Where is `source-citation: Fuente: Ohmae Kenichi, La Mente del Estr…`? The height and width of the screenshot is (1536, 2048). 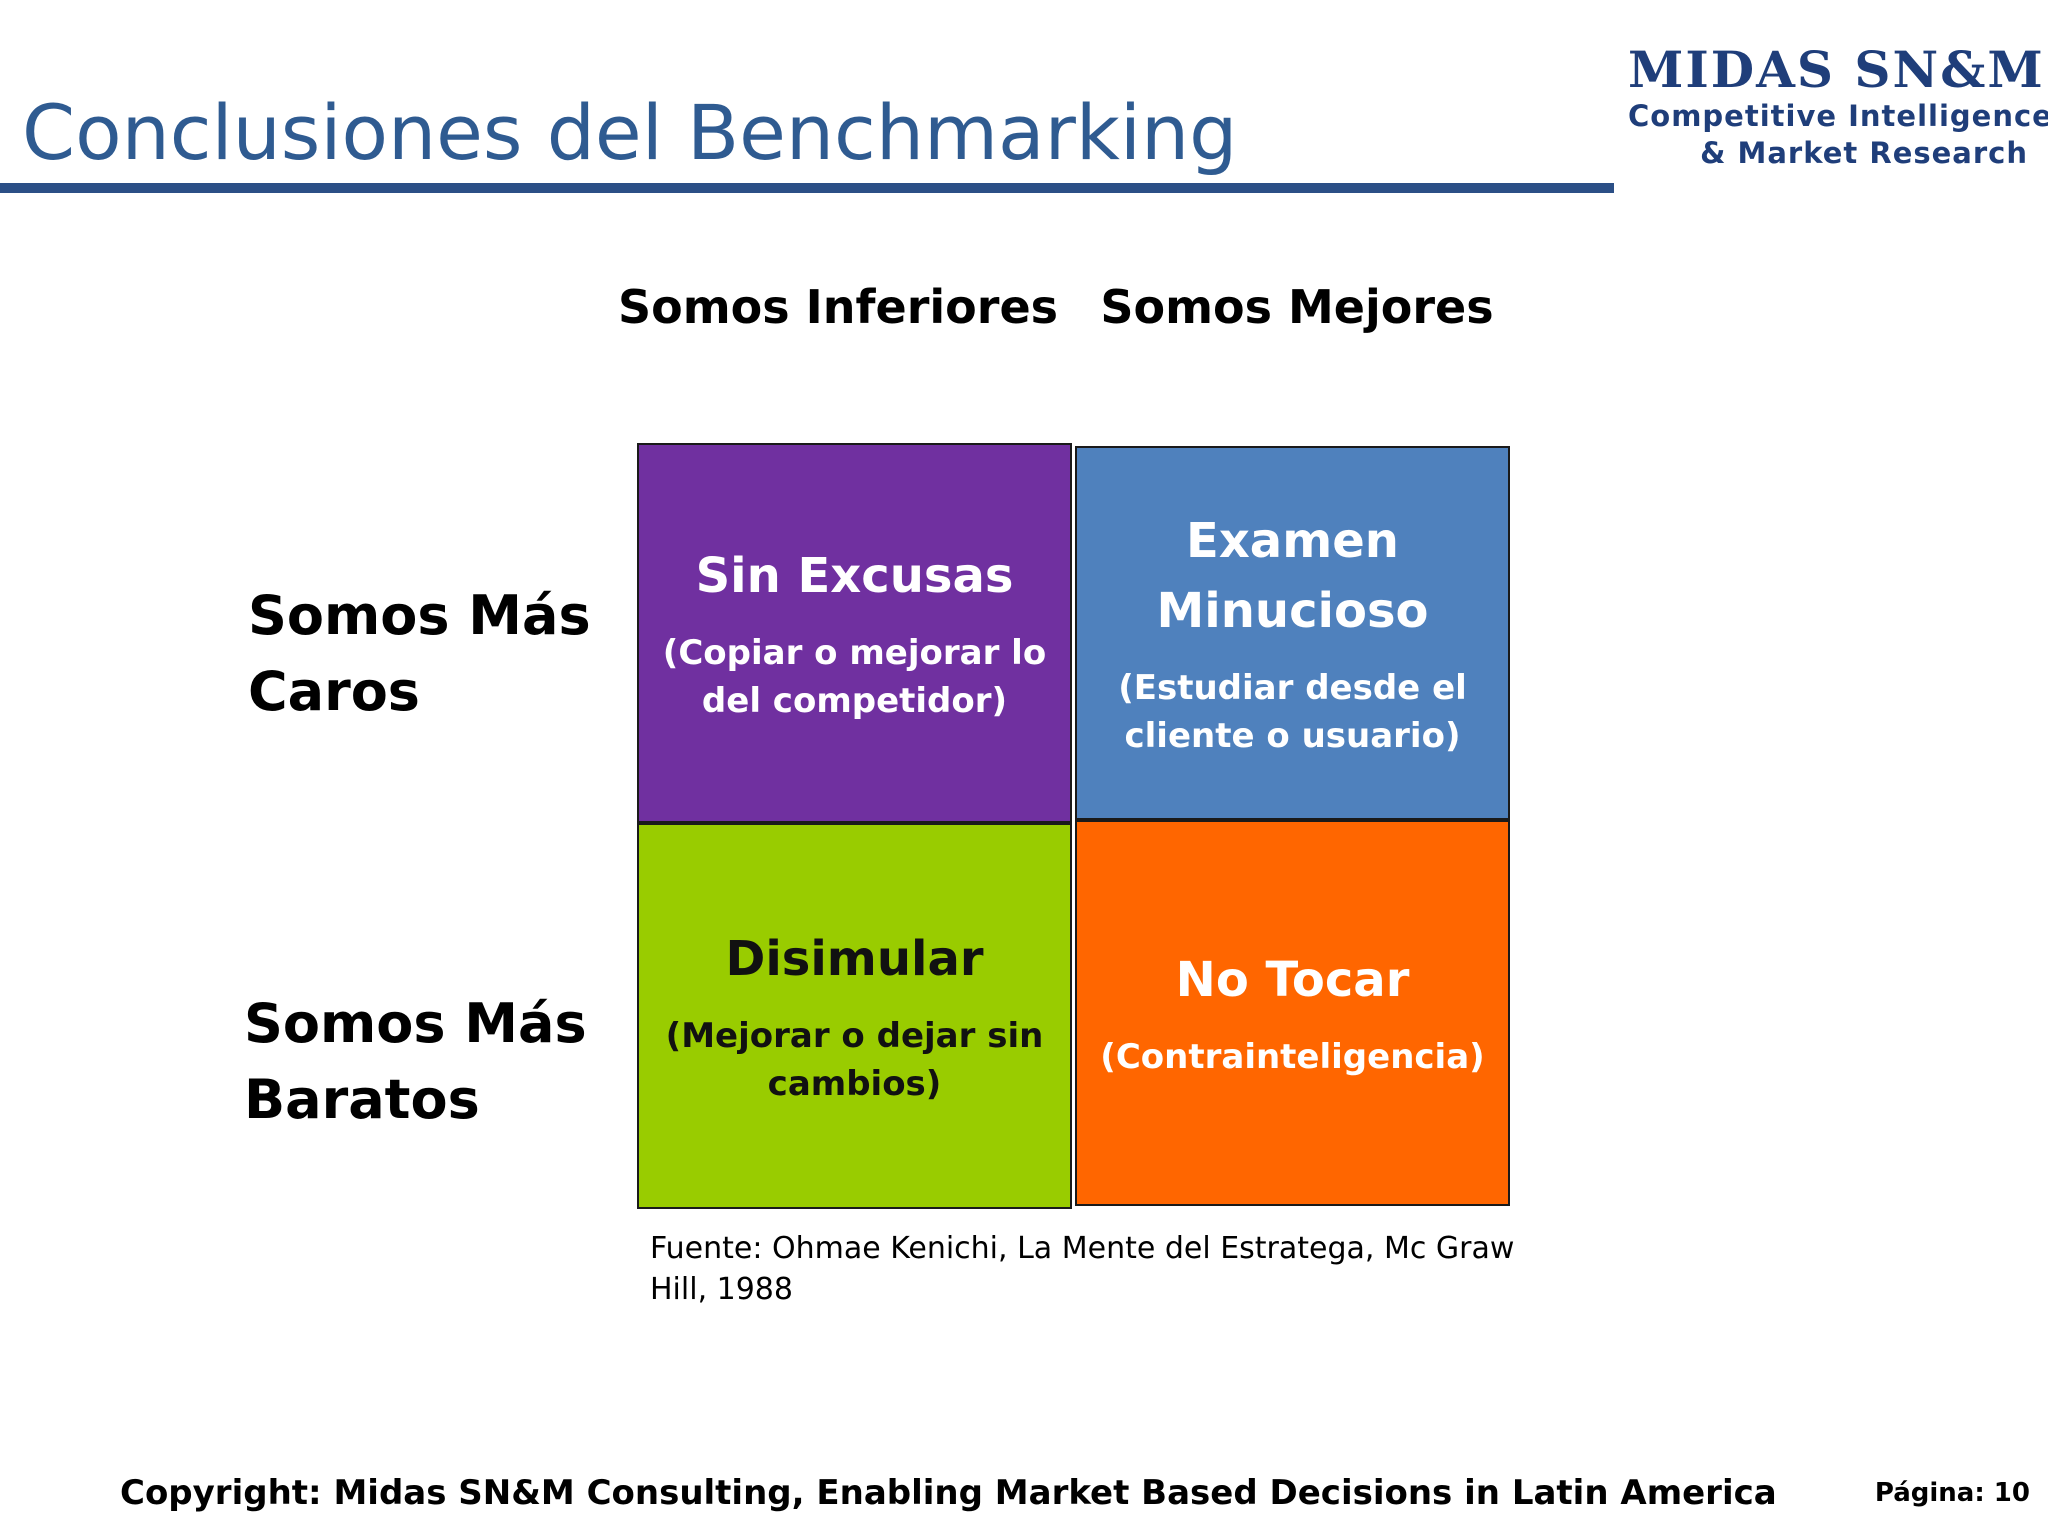
source-citation: Fuente: Ohmae Kenichi, La Mente del Estr… is located at coordinates (1082, 1269).